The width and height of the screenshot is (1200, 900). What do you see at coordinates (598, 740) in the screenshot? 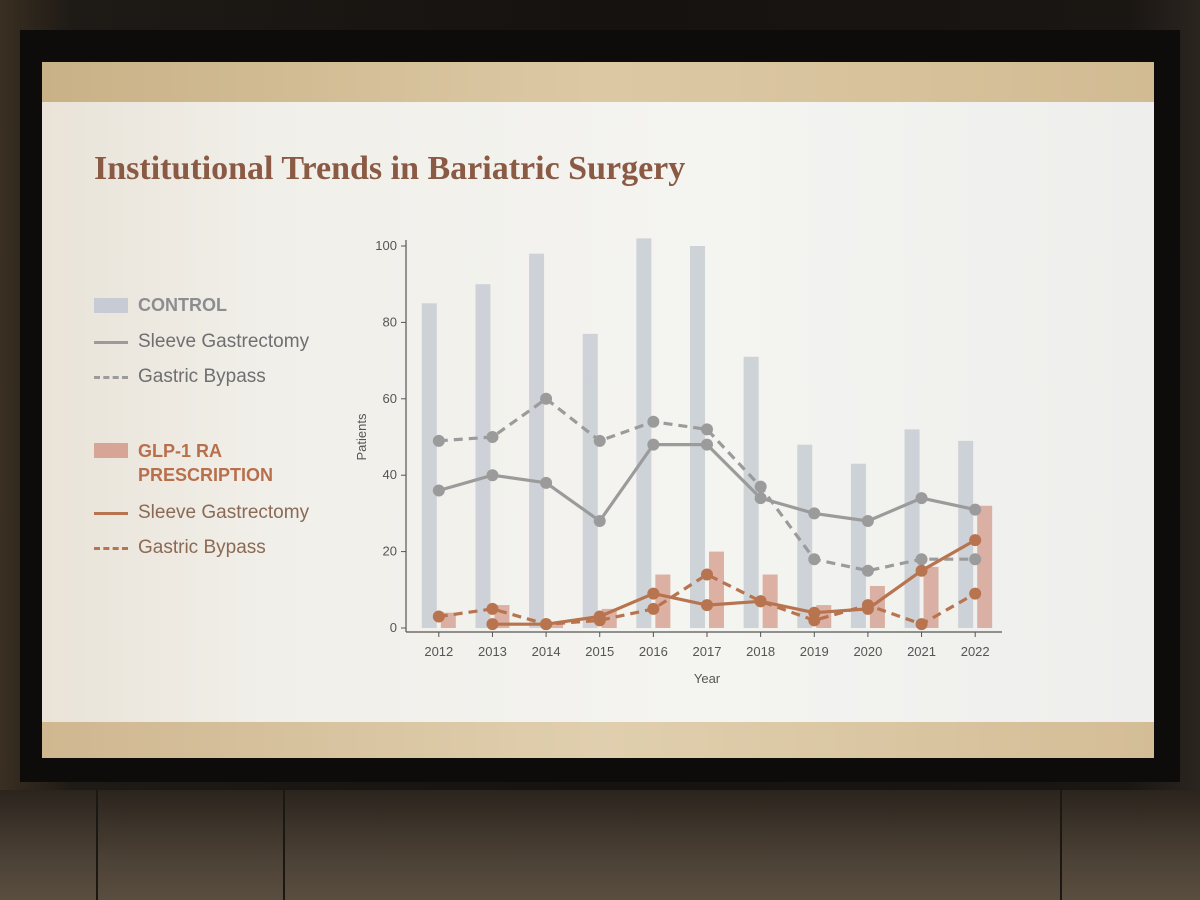
I see `slide-bottom-band` at bounding box center [598, 740].